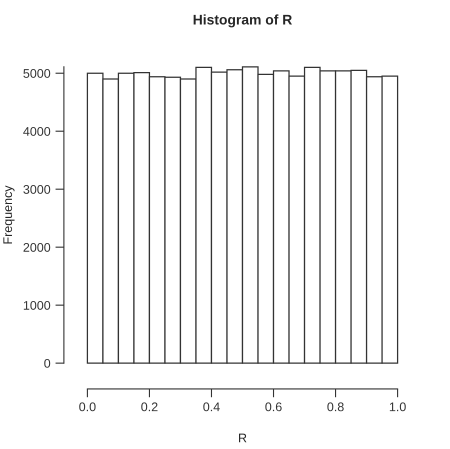  What do you see at coordinates (273, 407) in the screenshot?
I see `x-tick-label: 0.6` at bounding box center [273, 407].